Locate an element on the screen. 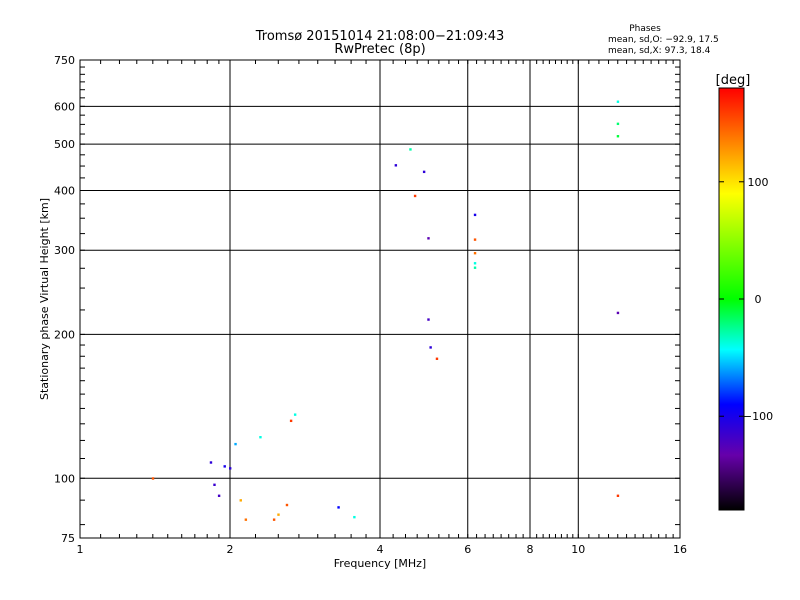  colorbar-label: [deg] is located at coordinates (733, 80).